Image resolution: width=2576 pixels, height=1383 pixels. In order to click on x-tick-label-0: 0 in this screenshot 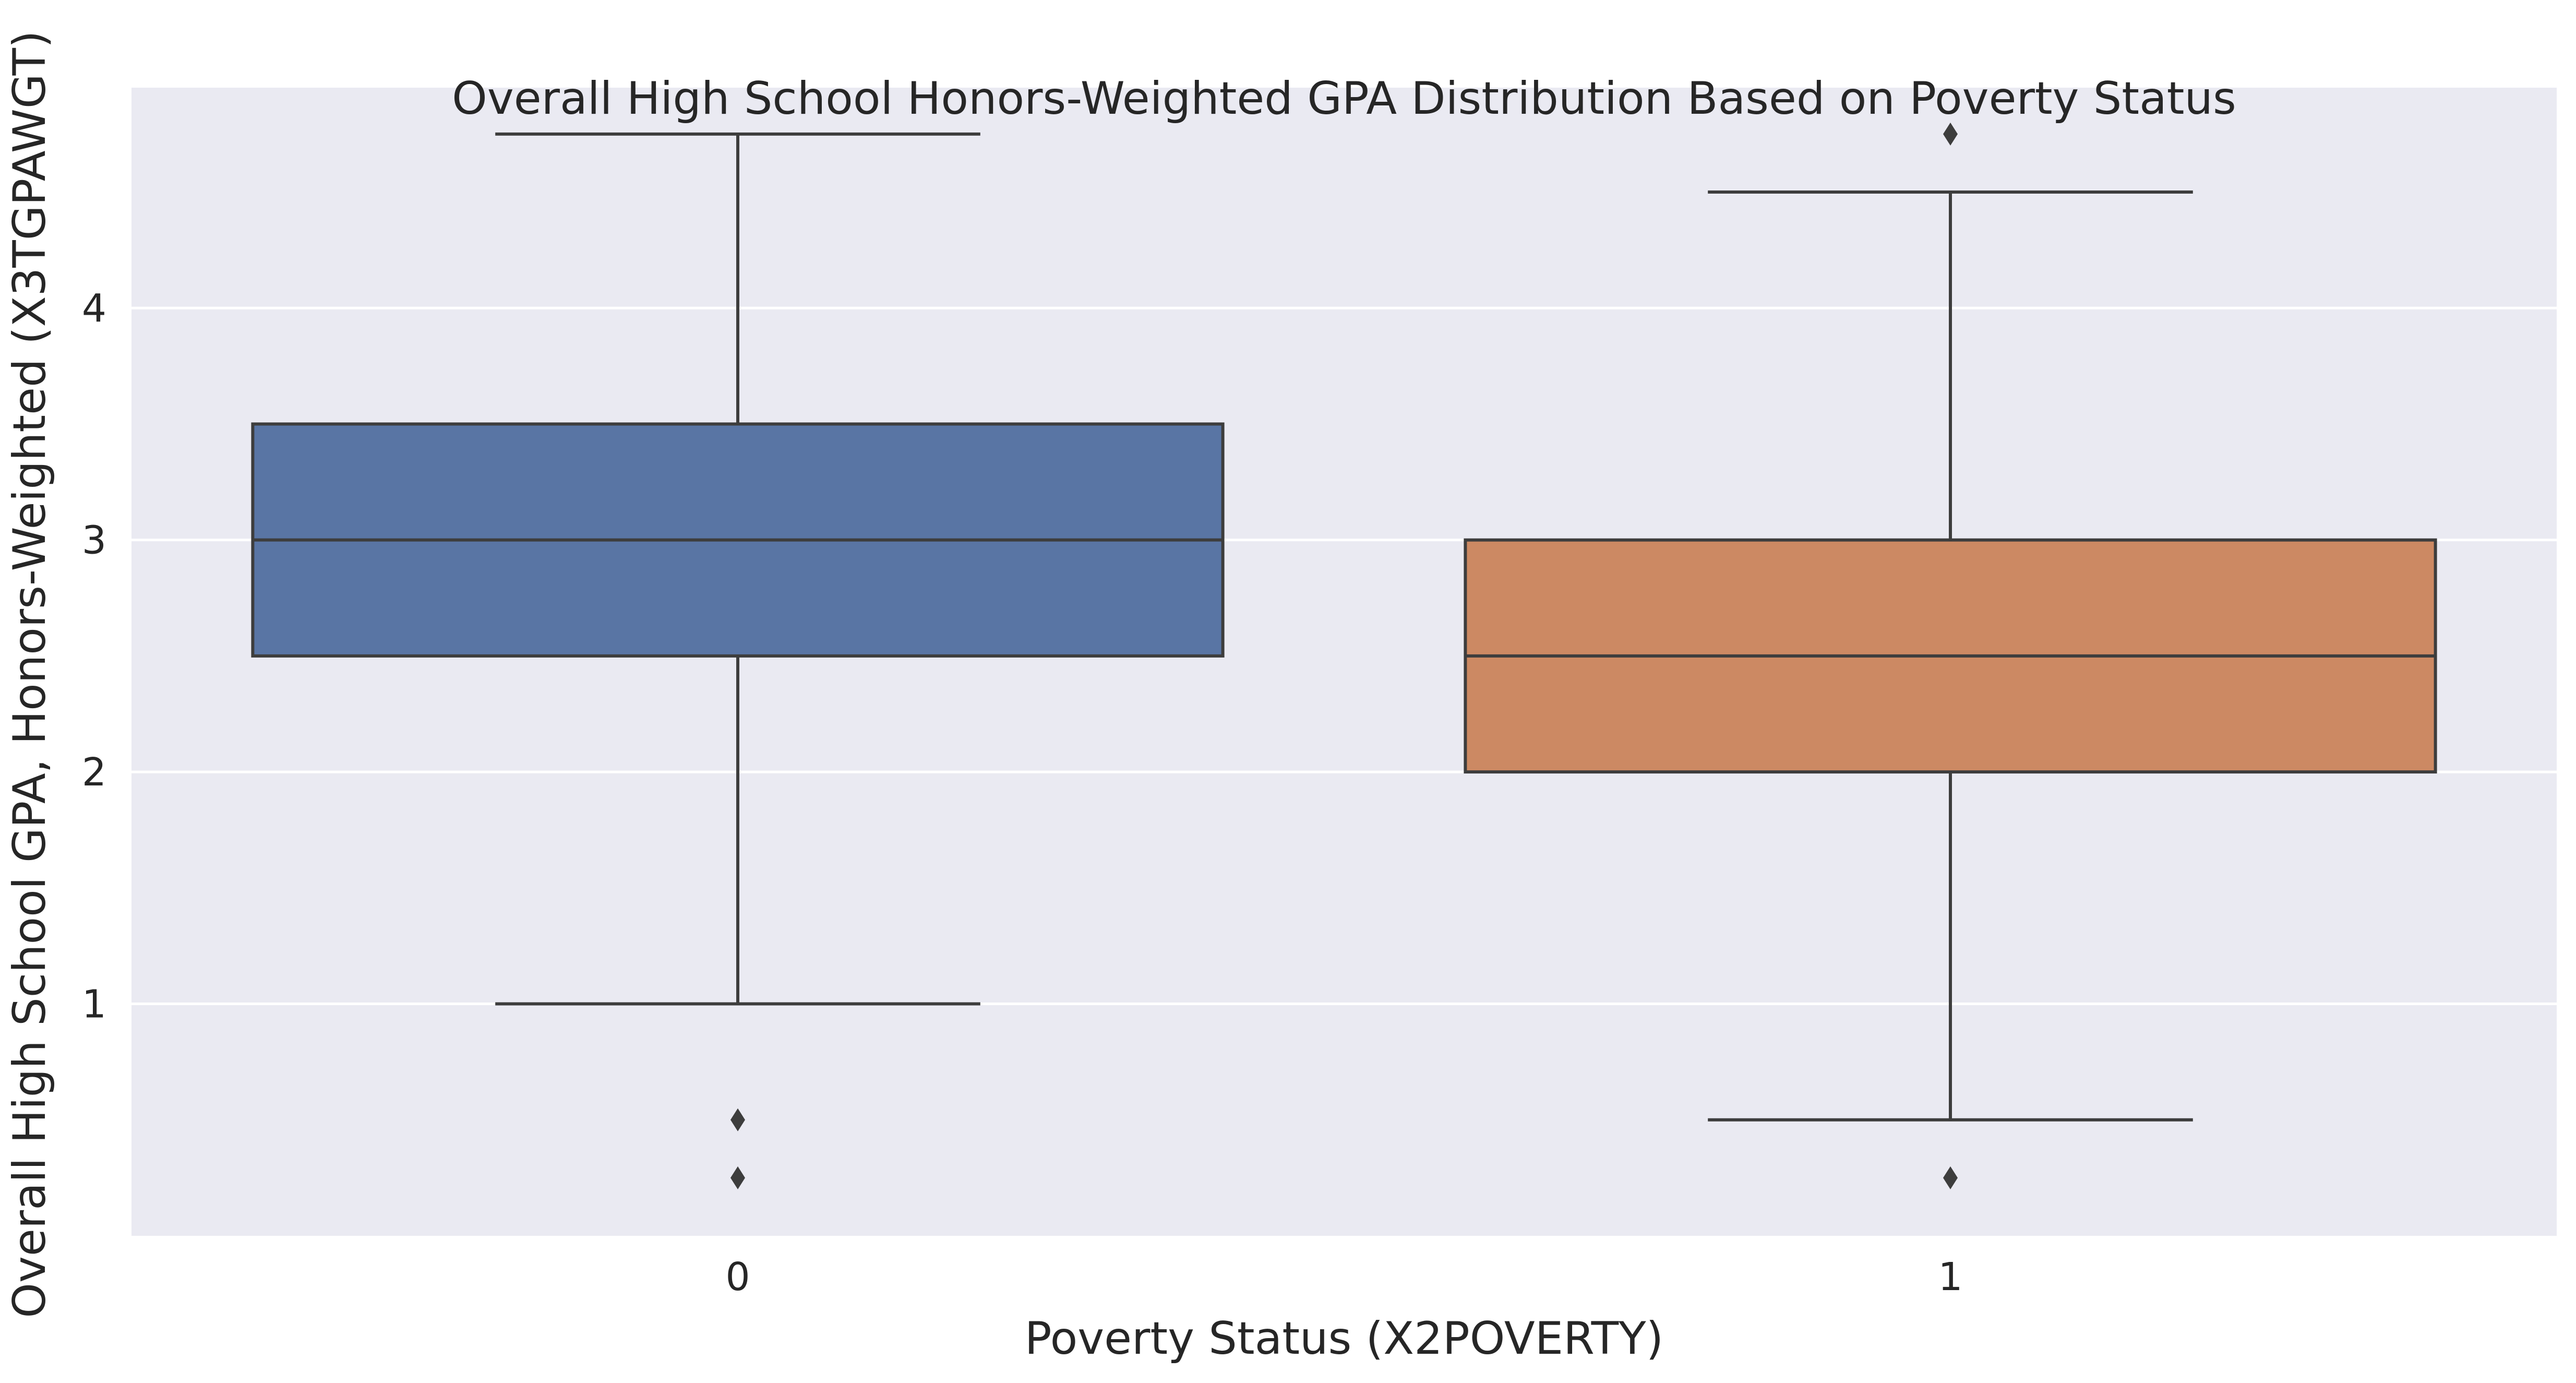, I will do `click(737, 1277)`.